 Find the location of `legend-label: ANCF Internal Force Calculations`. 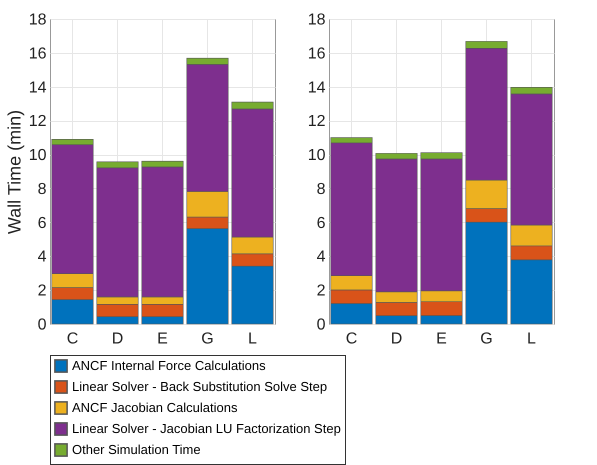

legend-label: ANCF Internal Force Calculations is located at coordinates (169, 365).